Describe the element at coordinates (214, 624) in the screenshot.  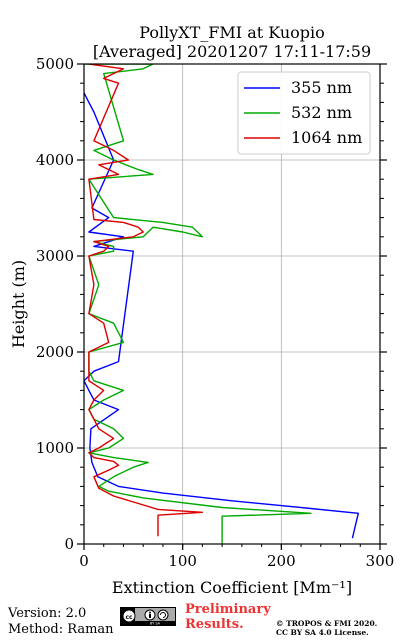
I see `preliminary-line2: Results.` at that location.